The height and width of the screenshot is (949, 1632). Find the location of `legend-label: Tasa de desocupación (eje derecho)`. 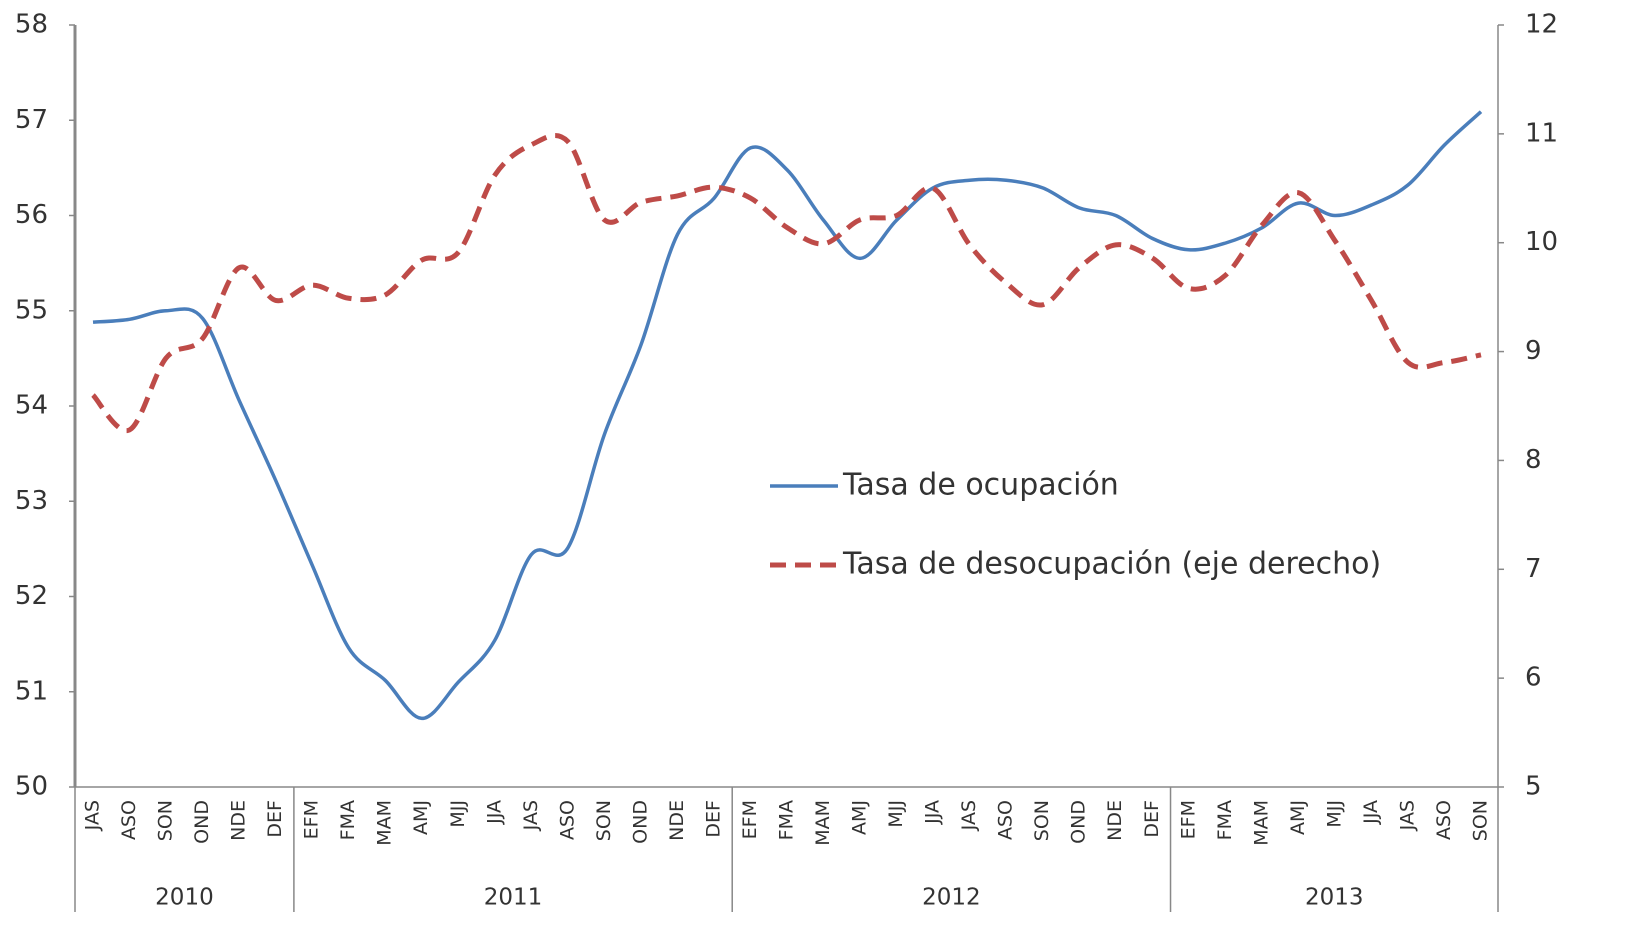

legend-label: Tasa de desocupación (eje derecho) is located at coordinates (1111, 564).